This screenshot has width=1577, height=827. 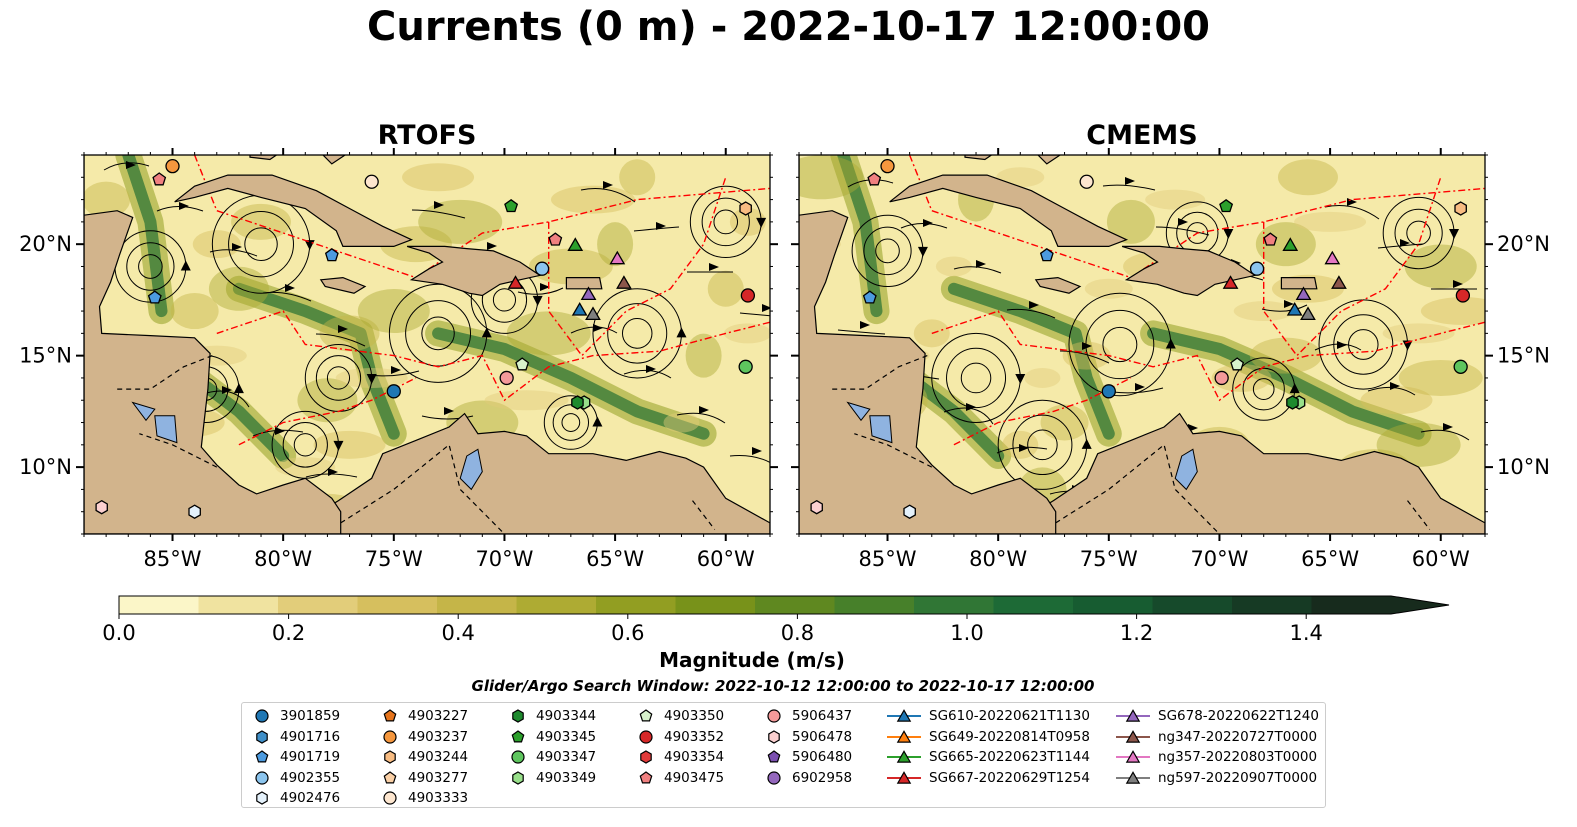 I want to click on colorbar-tick-label: 0.2, so click(x=288, y=633).